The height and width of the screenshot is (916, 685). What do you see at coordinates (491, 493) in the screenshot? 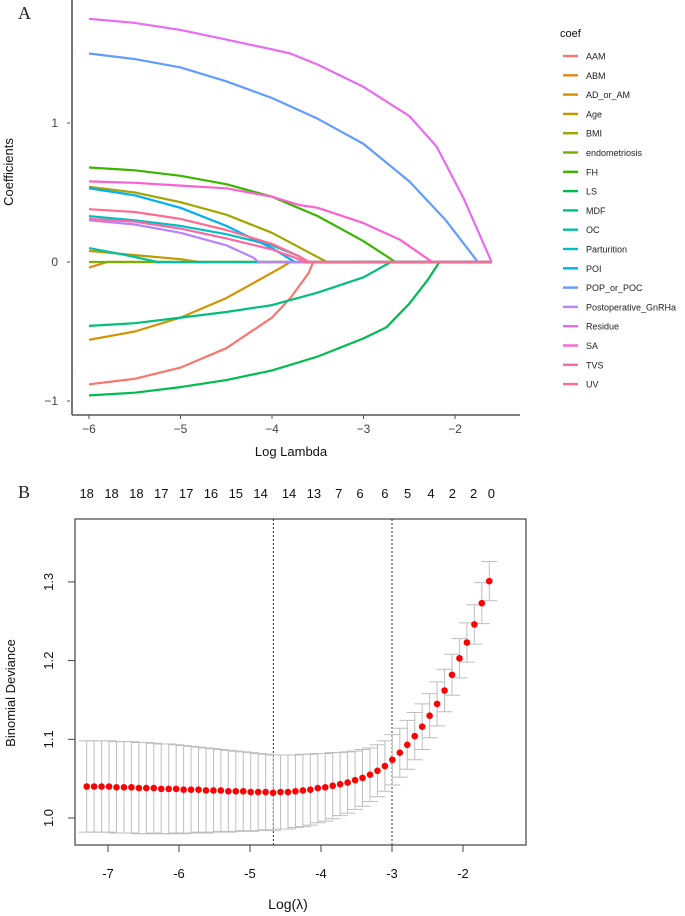
I see `top-axis-label: 0` at bounding box center [491, 493].